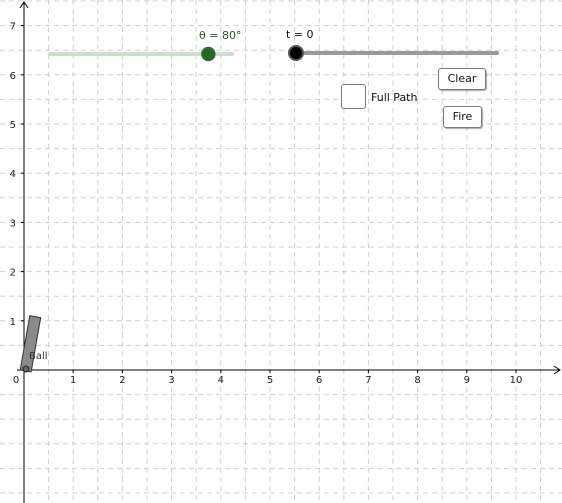  What do you see at coordinates (417, 380) in the screenshot?
I see `x-tick-label: 8` at bounding box center [417, 380].